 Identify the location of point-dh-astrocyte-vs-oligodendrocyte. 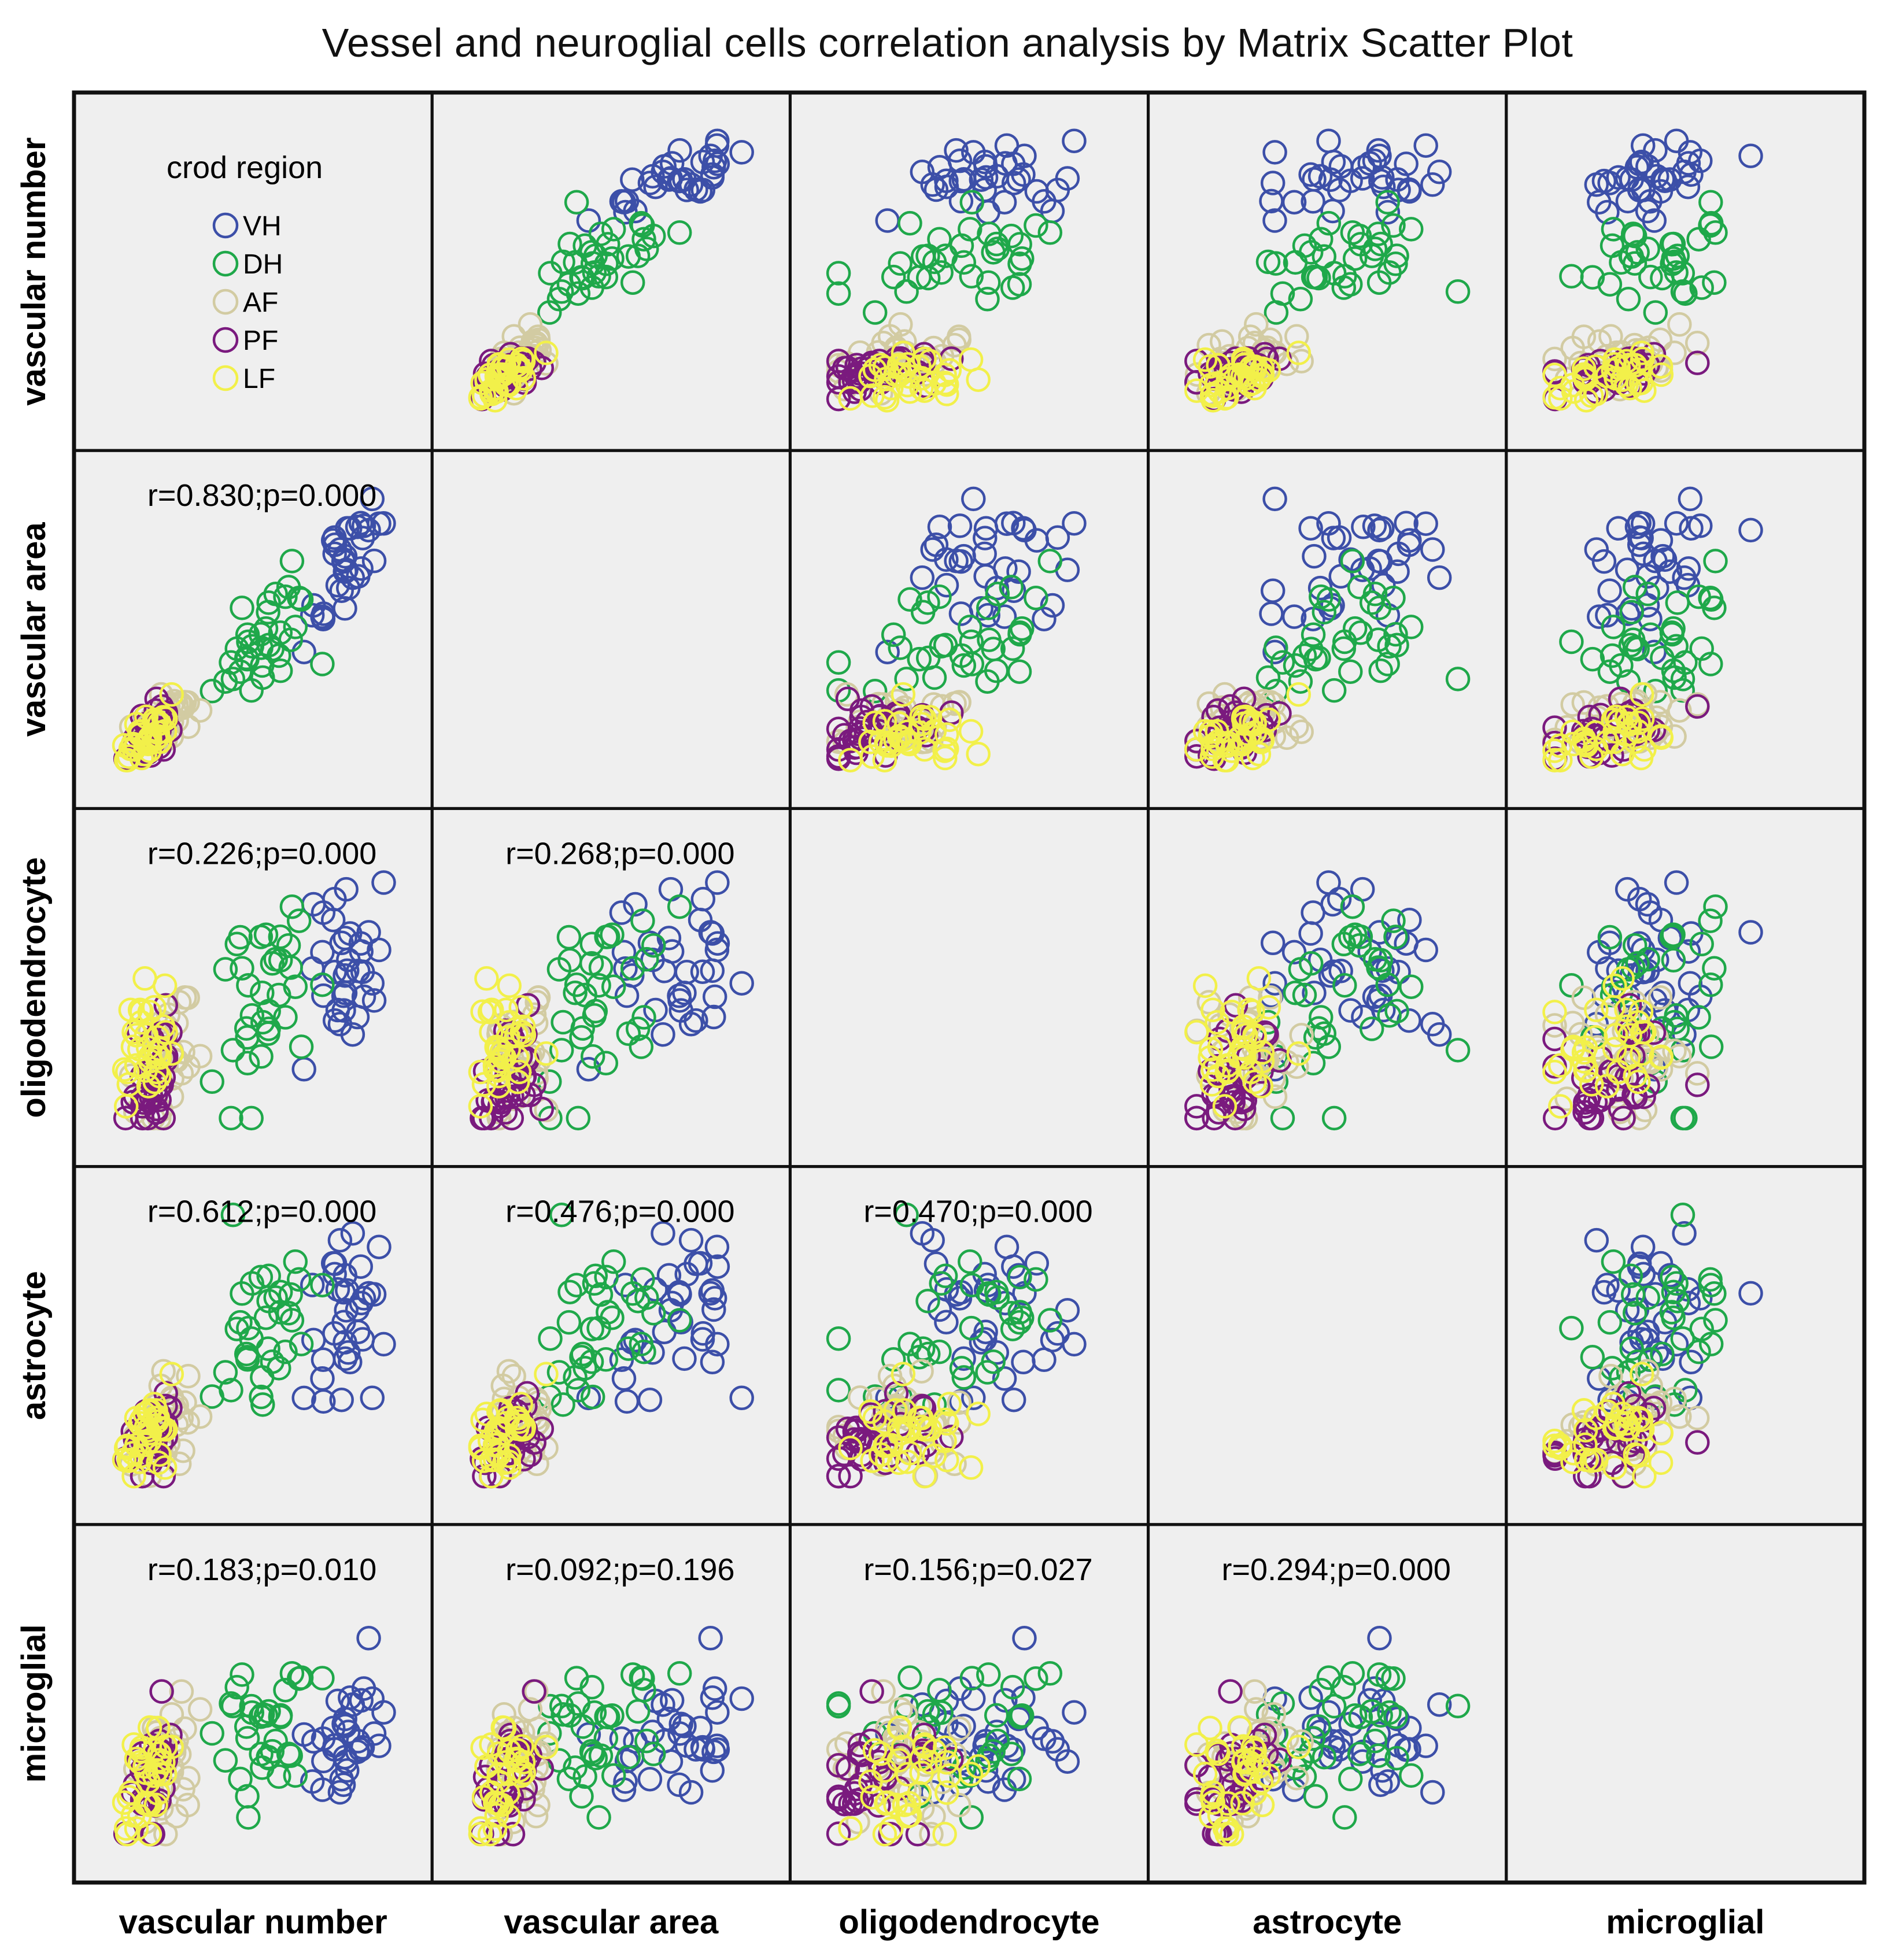
(910, 1344).